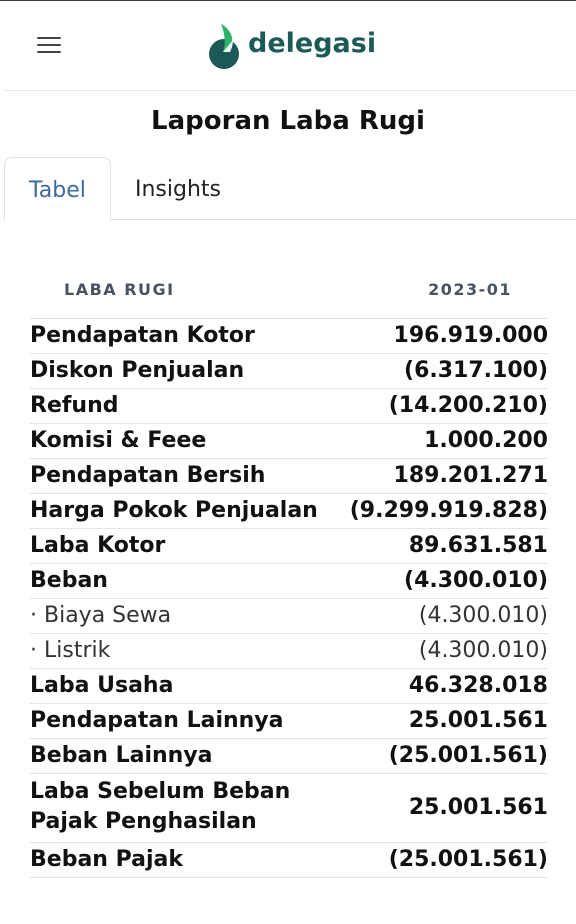 This screenshot has height=924, width=576. I want to click on table-row: Pendapatan Kotor 196.919.000, so click(289, 336).